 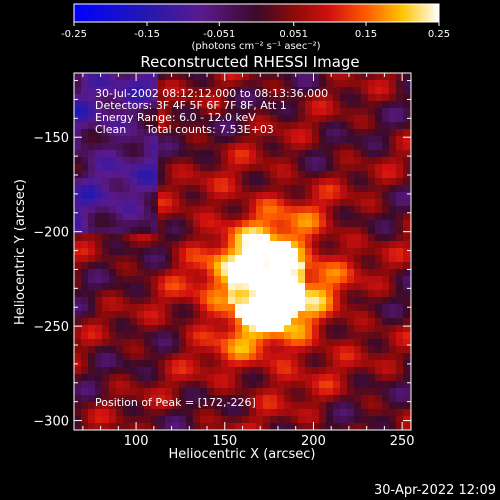 What do you see at coordinates (435, 490) in the screenshot?
I see `render-timestamp: 30-Apr-2022 12:09` at bounding box center [435, 490].